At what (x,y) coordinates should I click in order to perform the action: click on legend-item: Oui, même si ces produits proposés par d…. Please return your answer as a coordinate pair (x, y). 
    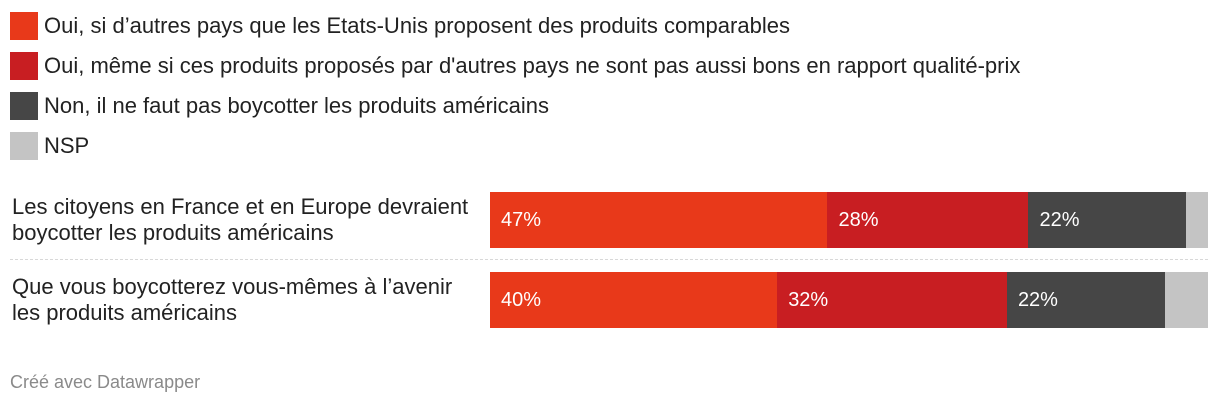
    Looking at the image, I should click on (515, 66).